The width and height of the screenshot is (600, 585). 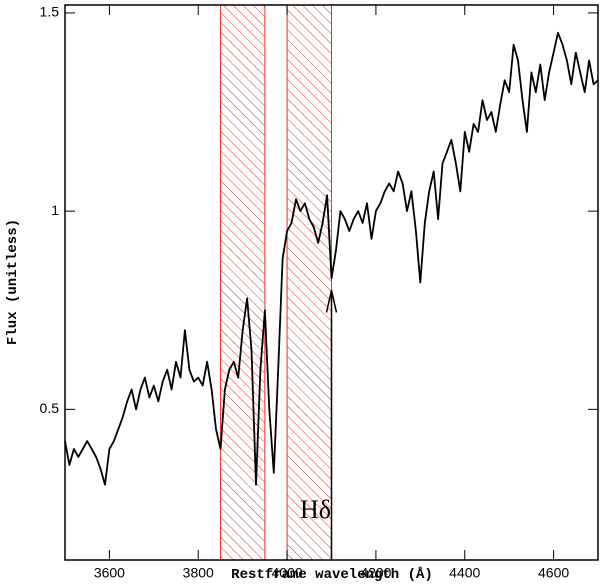 What do you see at coordinates (331, 301) in the screenshot?
I see `annotation-arrow` at bounding box center [331, 301].